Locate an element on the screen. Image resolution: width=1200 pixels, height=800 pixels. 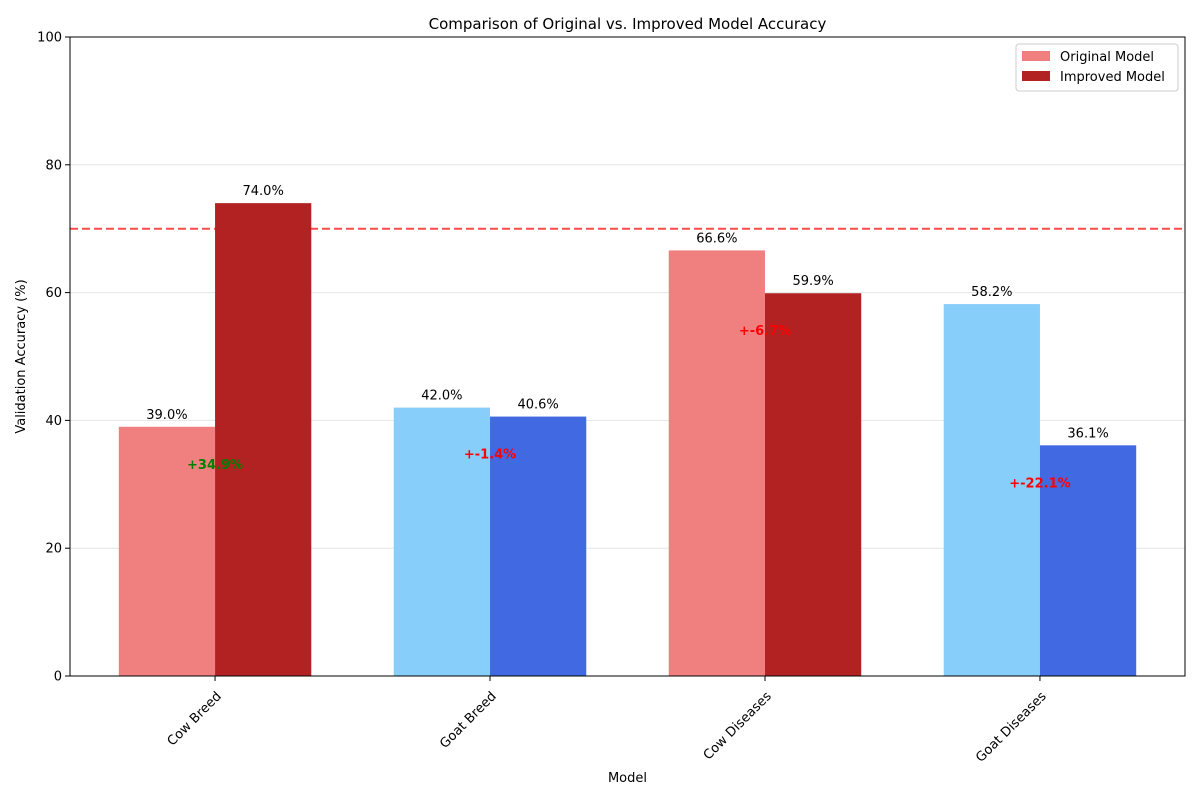
legend-box is located at coordinates (1097, 67).